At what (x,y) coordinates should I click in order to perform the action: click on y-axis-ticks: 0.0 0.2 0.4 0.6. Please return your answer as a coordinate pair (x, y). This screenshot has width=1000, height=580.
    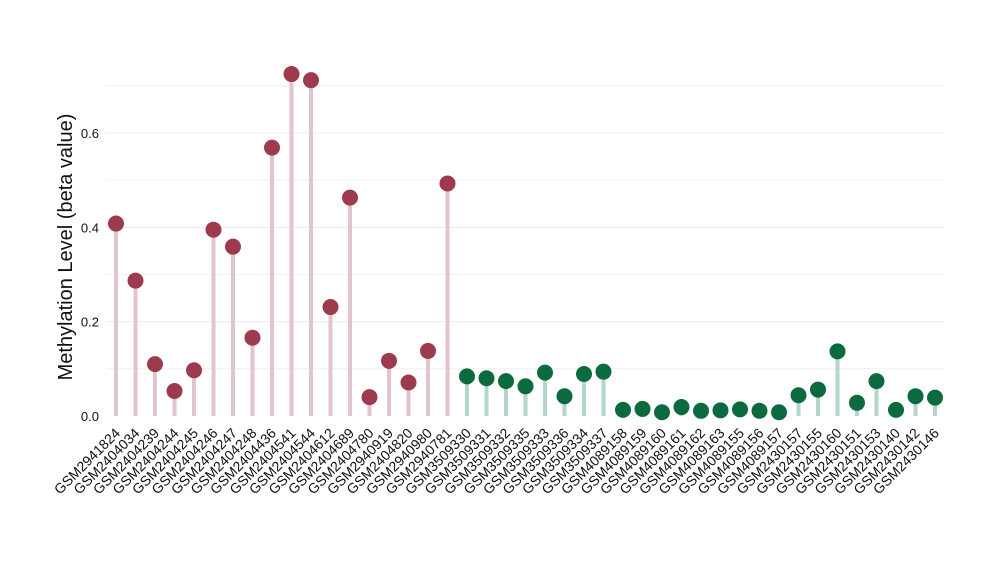
    Looking at the image, I should click on (90, 275).